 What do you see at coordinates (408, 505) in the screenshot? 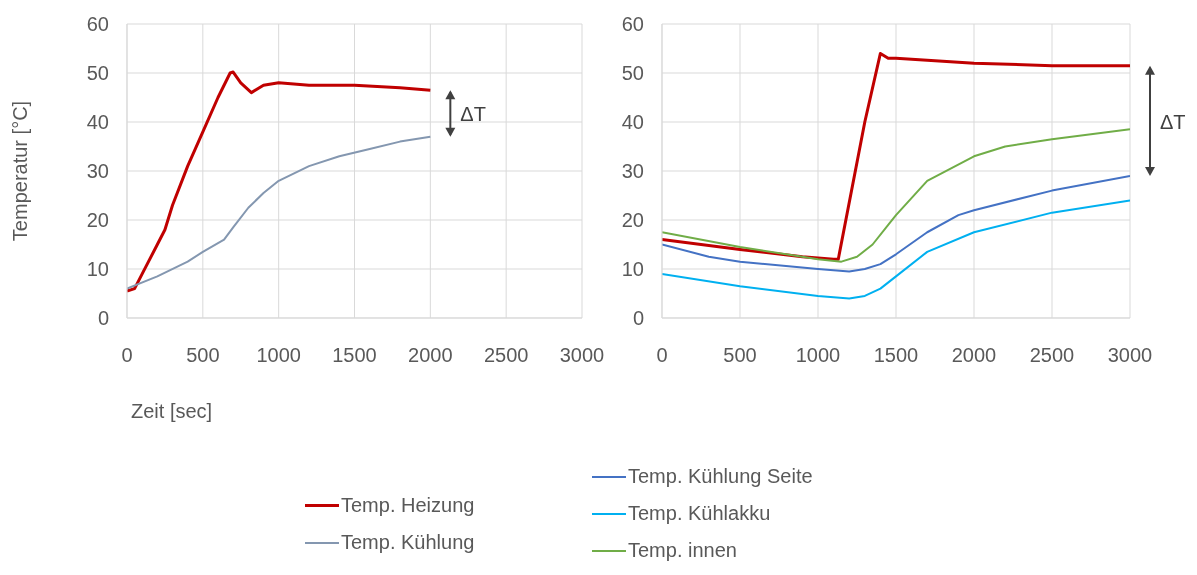
I see `legend-label: Temp. Heizung` at bounding box center [408, 505].